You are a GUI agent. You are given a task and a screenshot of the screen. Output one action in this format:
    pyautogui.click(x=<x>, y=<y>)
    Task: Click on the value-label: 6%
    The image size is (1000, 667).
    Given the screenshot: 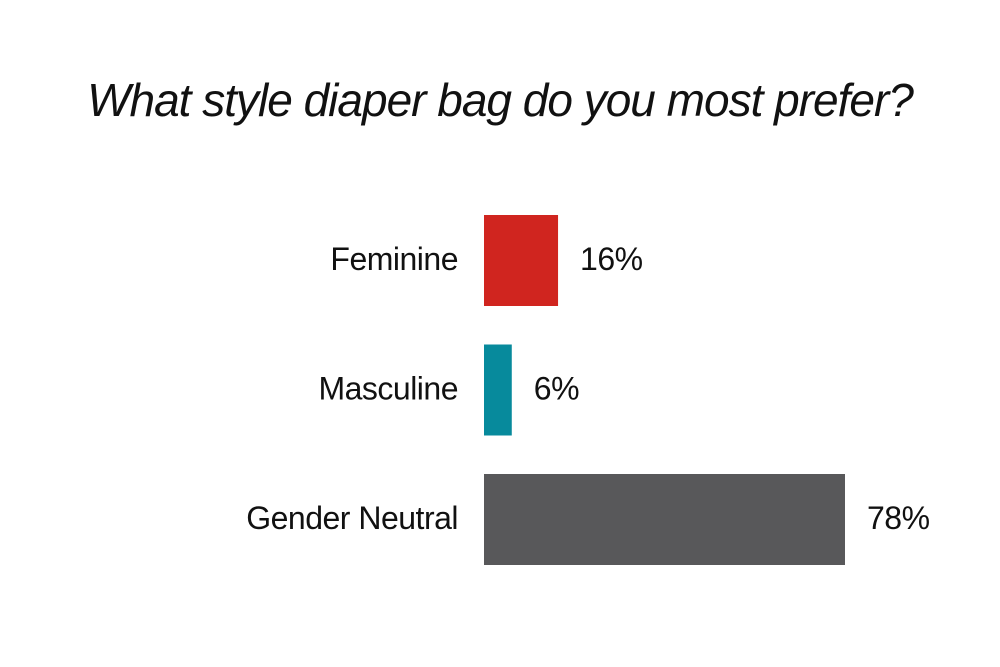 What is the action you would take?
    pyautogui.click(x=556, y=388)
    